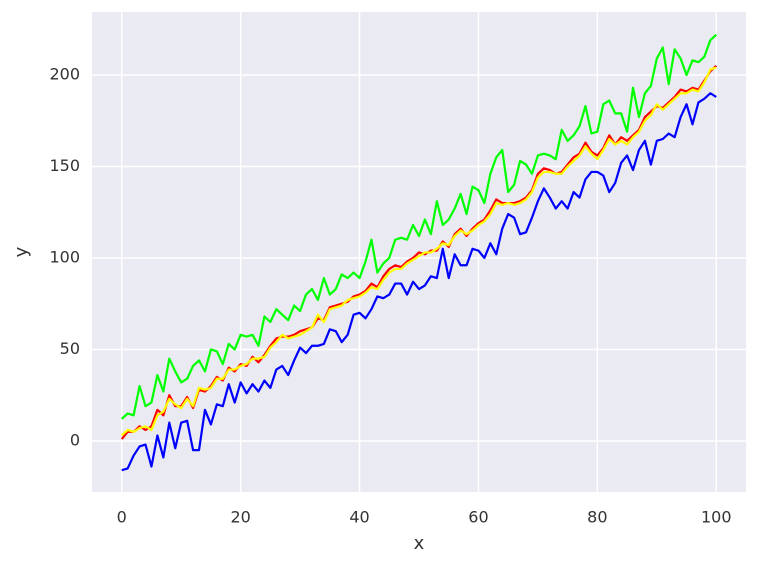 The width and height of the screenshot is (760, 565). What do you see at coordinates (419, 543) in the screenshot?
I see `x-axis-label: x` at bounding box center [419, 543].